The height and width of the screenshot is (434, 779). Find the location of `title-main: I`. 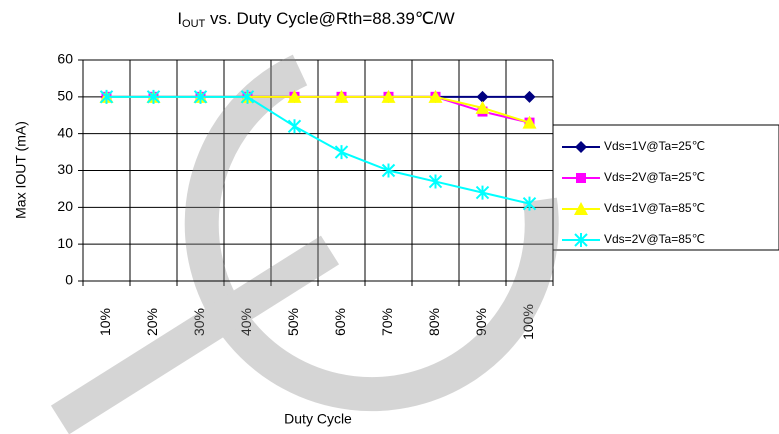

title-main: I is located at coordinates (179, 18).